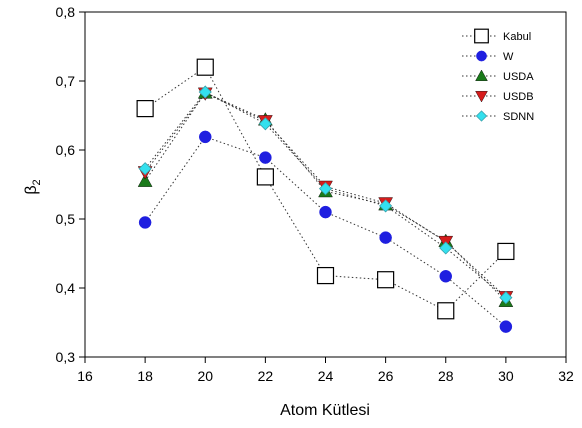 Image resolution: width=582 pixels, height=428 pixels. I want to click on legend-marker-usda, so click(481, 75).